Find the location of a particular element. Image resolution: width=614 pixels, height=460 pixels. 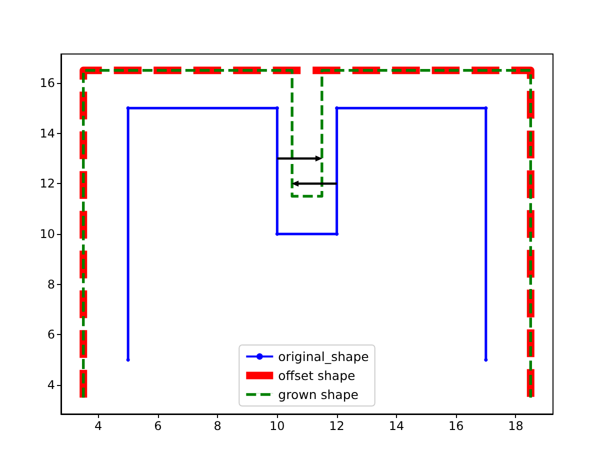

legend-label: grown shape is located at coordinates (318, 394).